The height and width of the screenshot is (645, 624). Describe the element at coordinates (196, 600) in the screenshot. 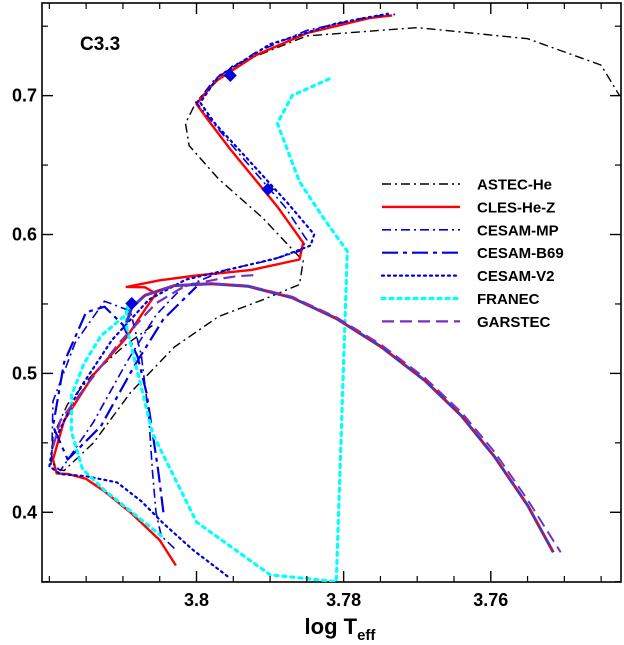

I see `x-tick-label: 3.8` at that location.